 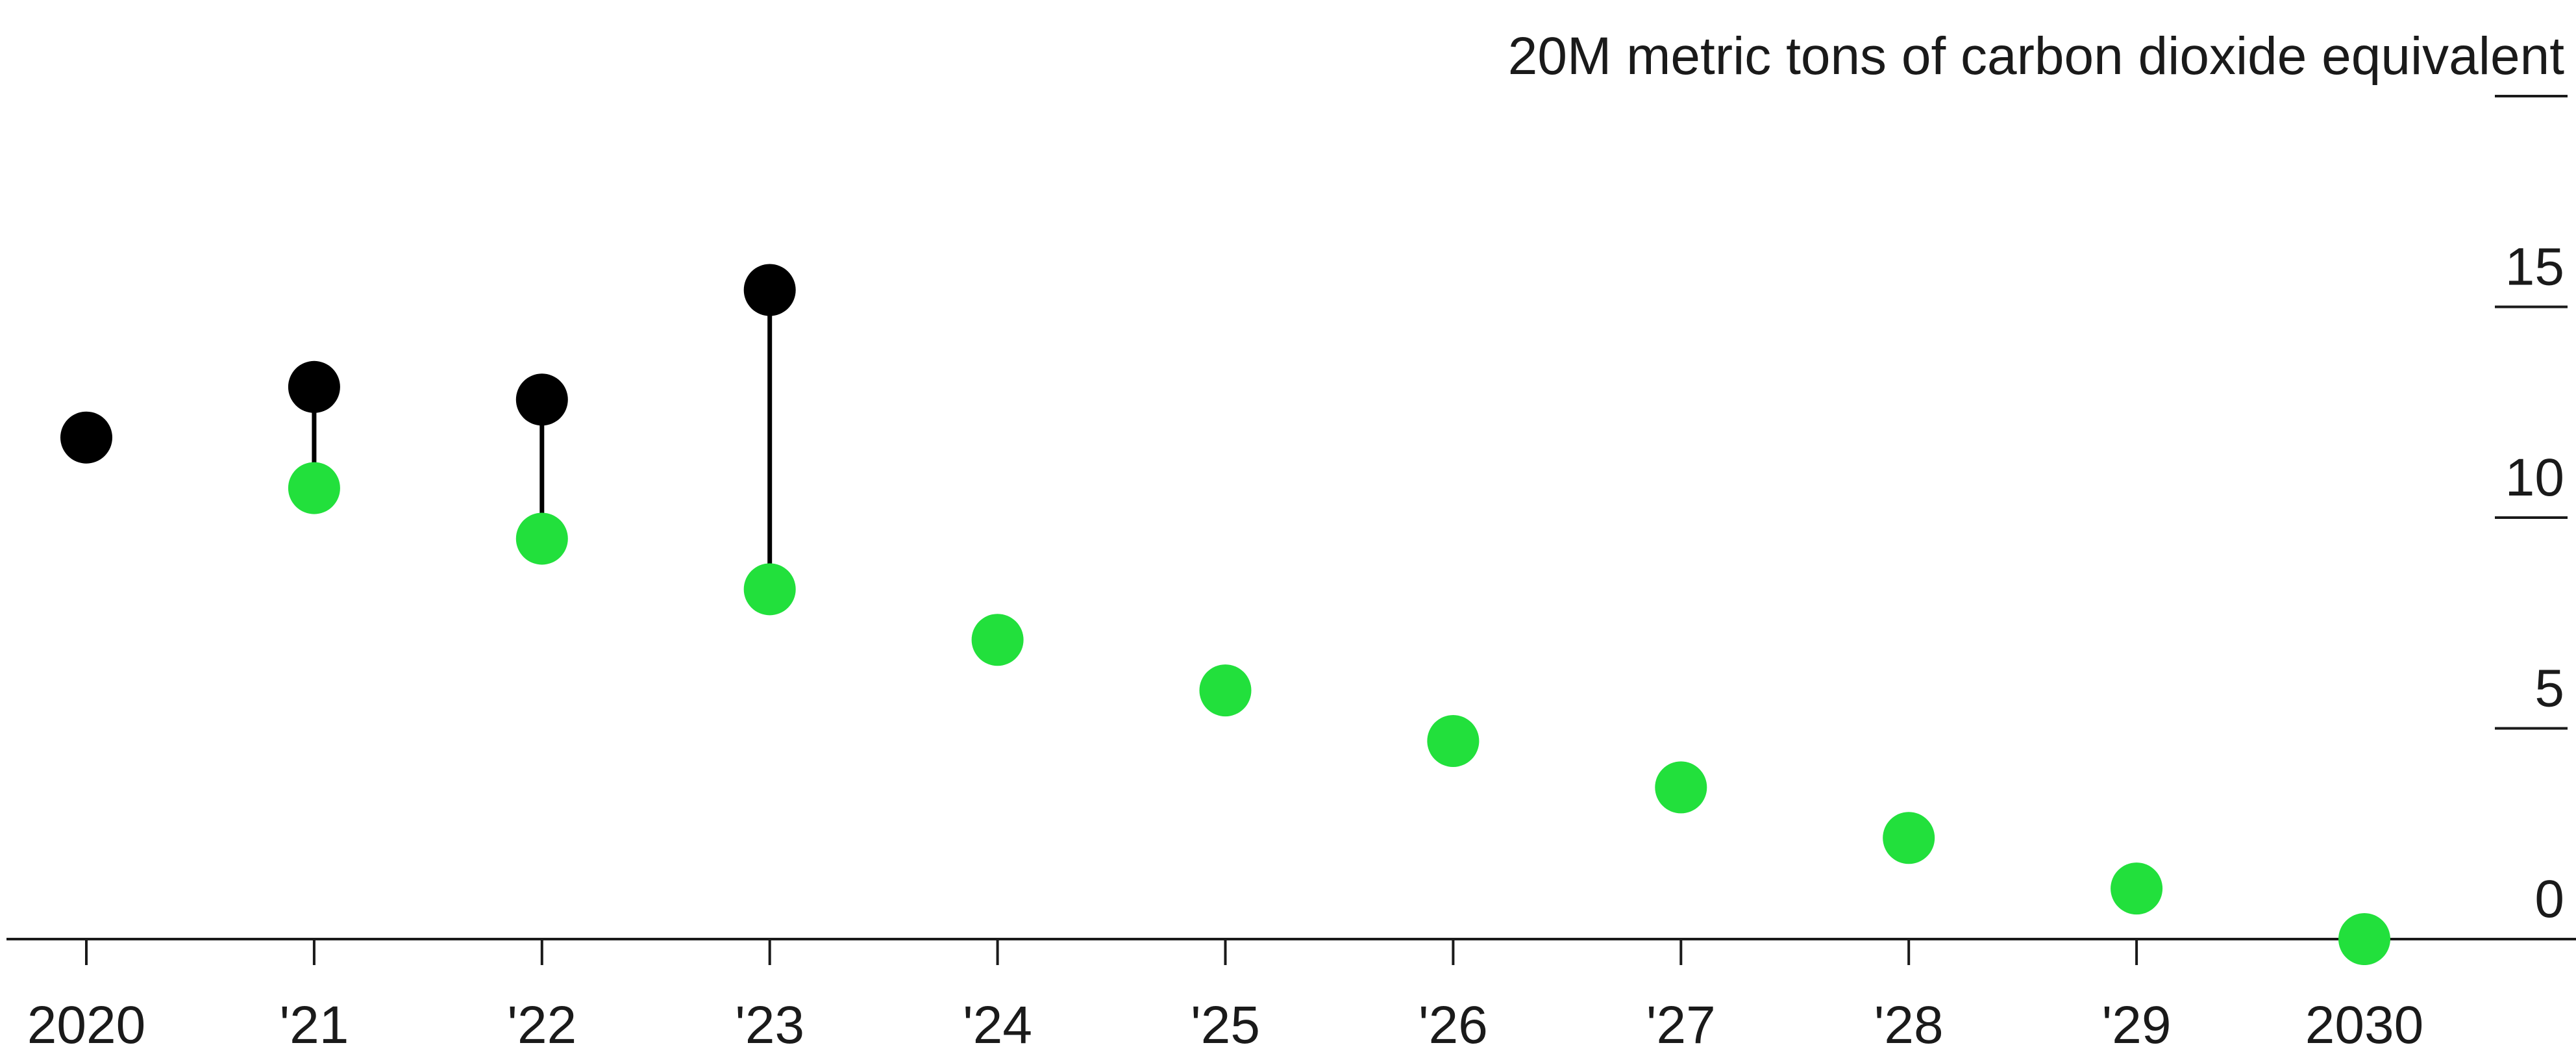 What do you see at coordinates (86, 1025) in the screenshot?
I see `x-tick-label: 2020` at bounding box center [86, 1025].